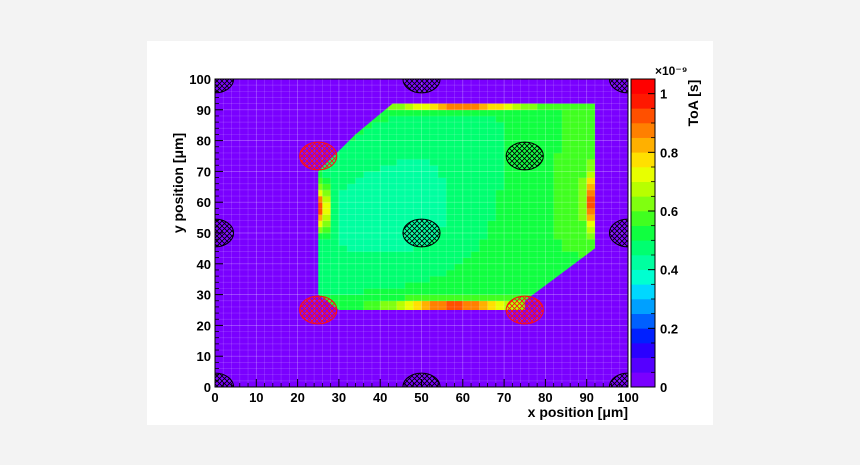 The image size is (860, 465). Describe the element at coordinates (318, 156) in the screenshot. I see `highlighted-electrode-marker` at that location.